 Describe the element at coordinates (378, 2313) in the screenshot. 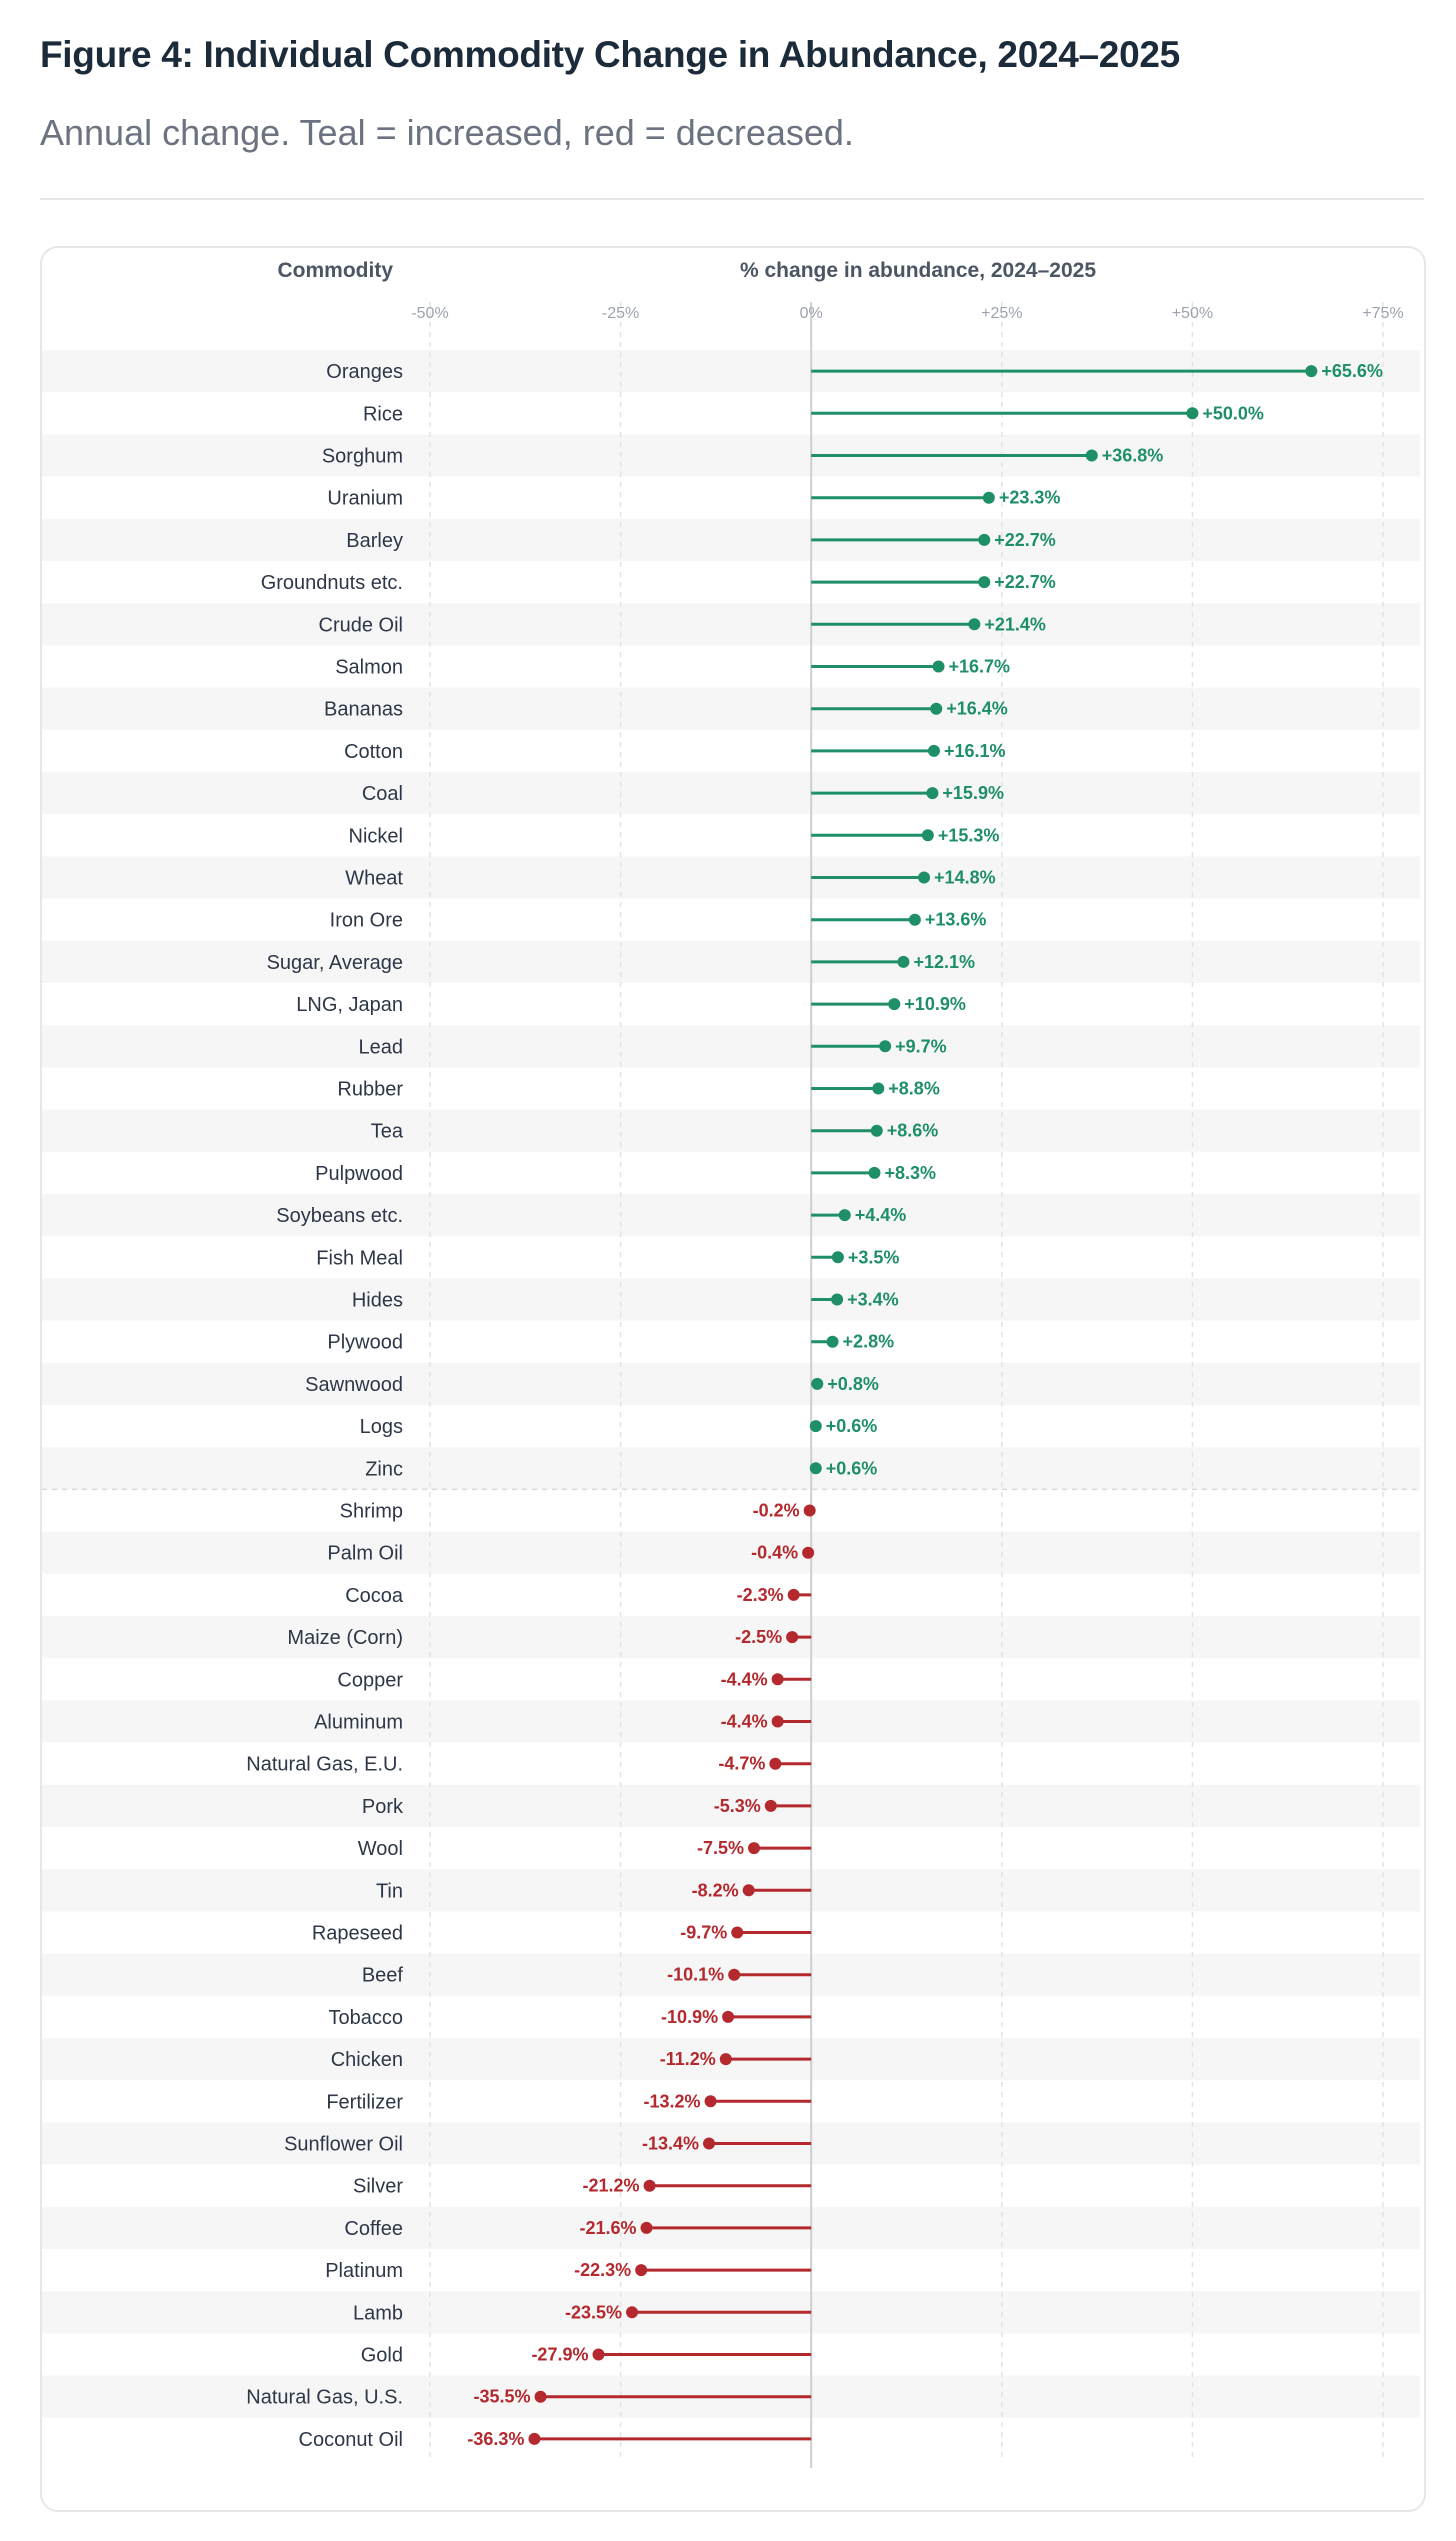

I see `category-label: Lamb` at that location.